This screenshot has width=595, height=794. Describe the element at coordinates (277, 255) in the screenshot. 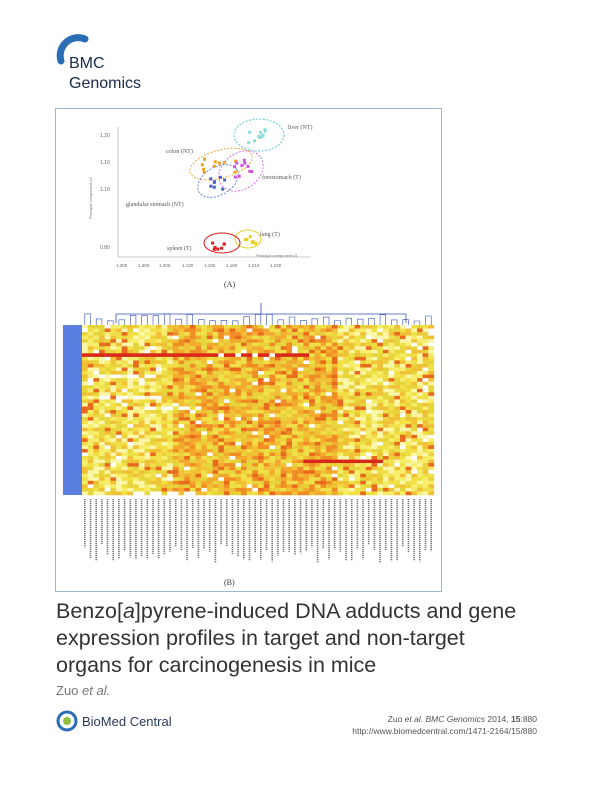

I see `pca-x-axis-label: Principal component #1` at that location.